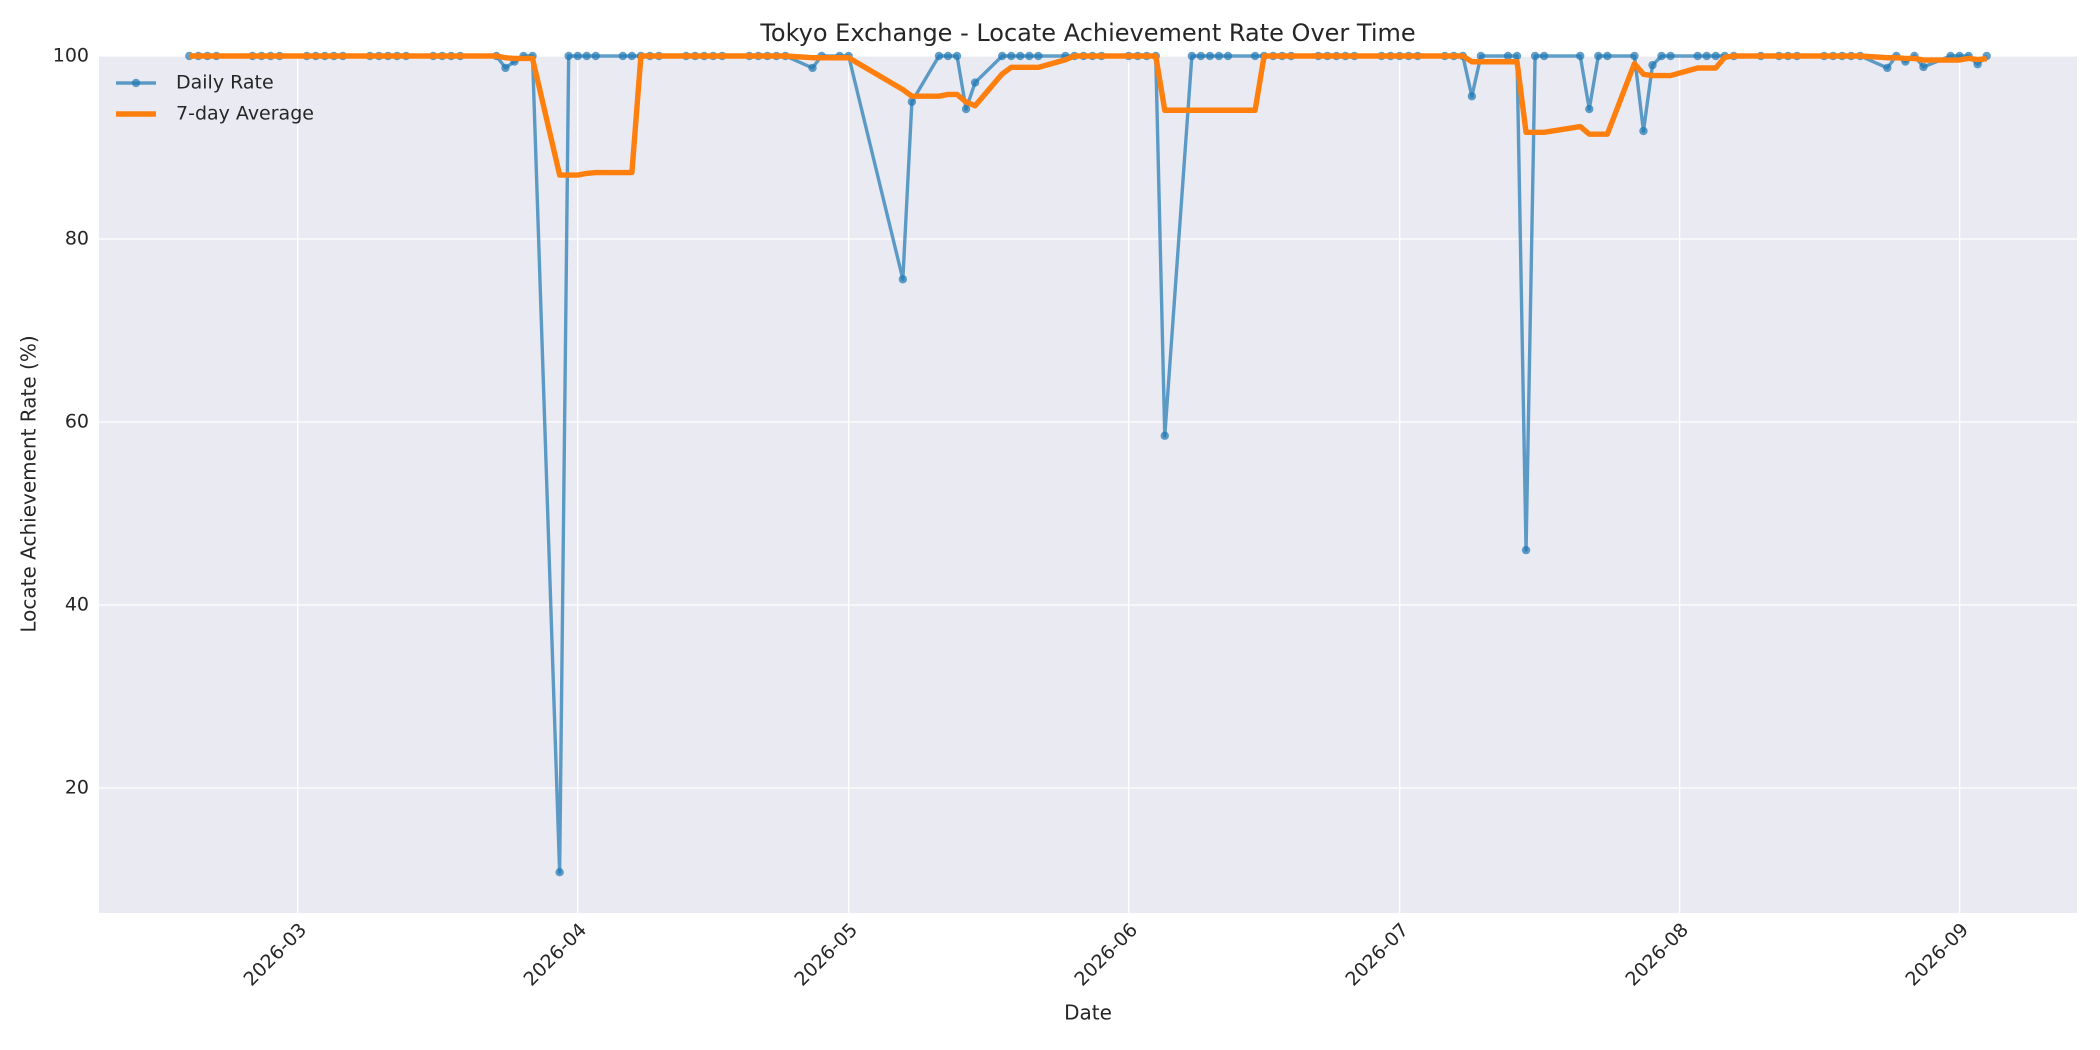  I want to click on x-tick-label: 2026-08, so click(1657, 955).